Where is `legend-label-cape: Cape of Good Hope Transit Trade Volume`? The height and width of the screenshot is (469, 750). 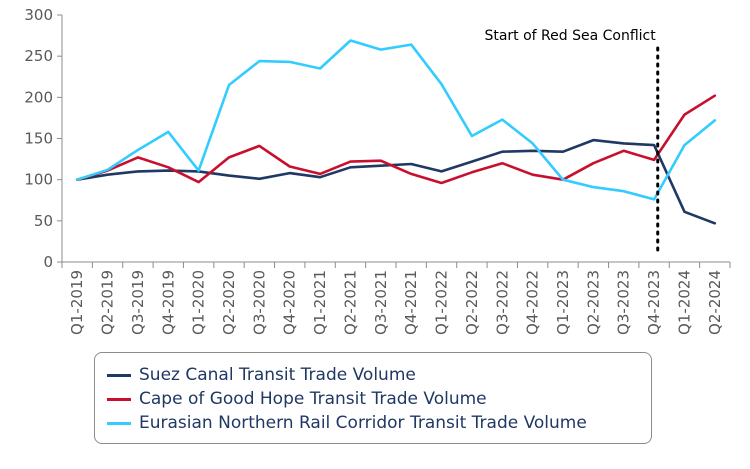 legend-label-cape: Cape of Good Hope Transit Trade Volume is located at coordinates (313, 399).